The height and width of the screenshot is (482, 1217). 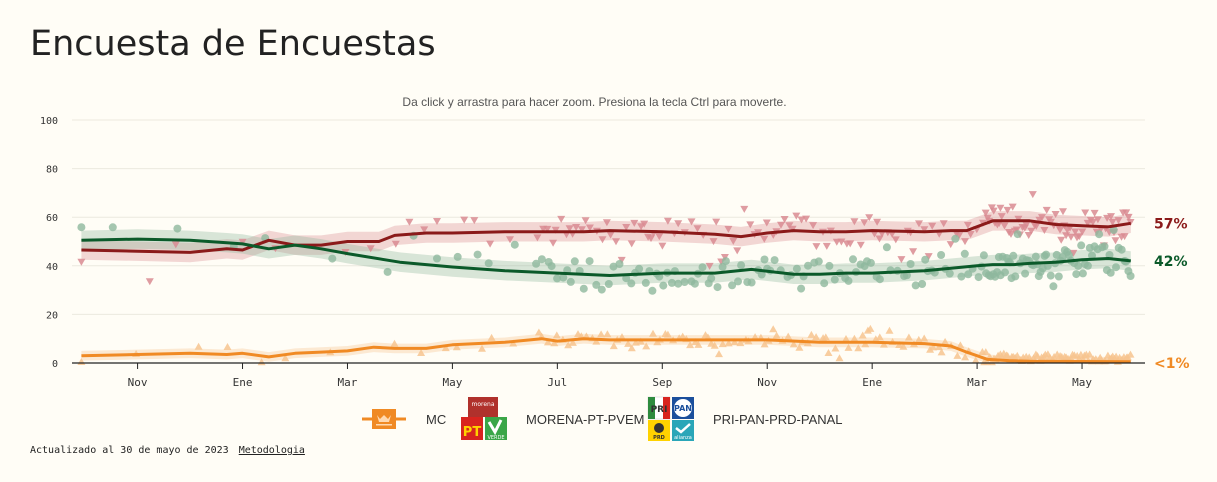 What do you see at coordinates (745, 419) in the screenshot?
I see `legend-item-pri-pan-prd-panal: PRI PAN PRD alianza PRI-PAN-PRD-PANAL` at bounding box center [745, 419].